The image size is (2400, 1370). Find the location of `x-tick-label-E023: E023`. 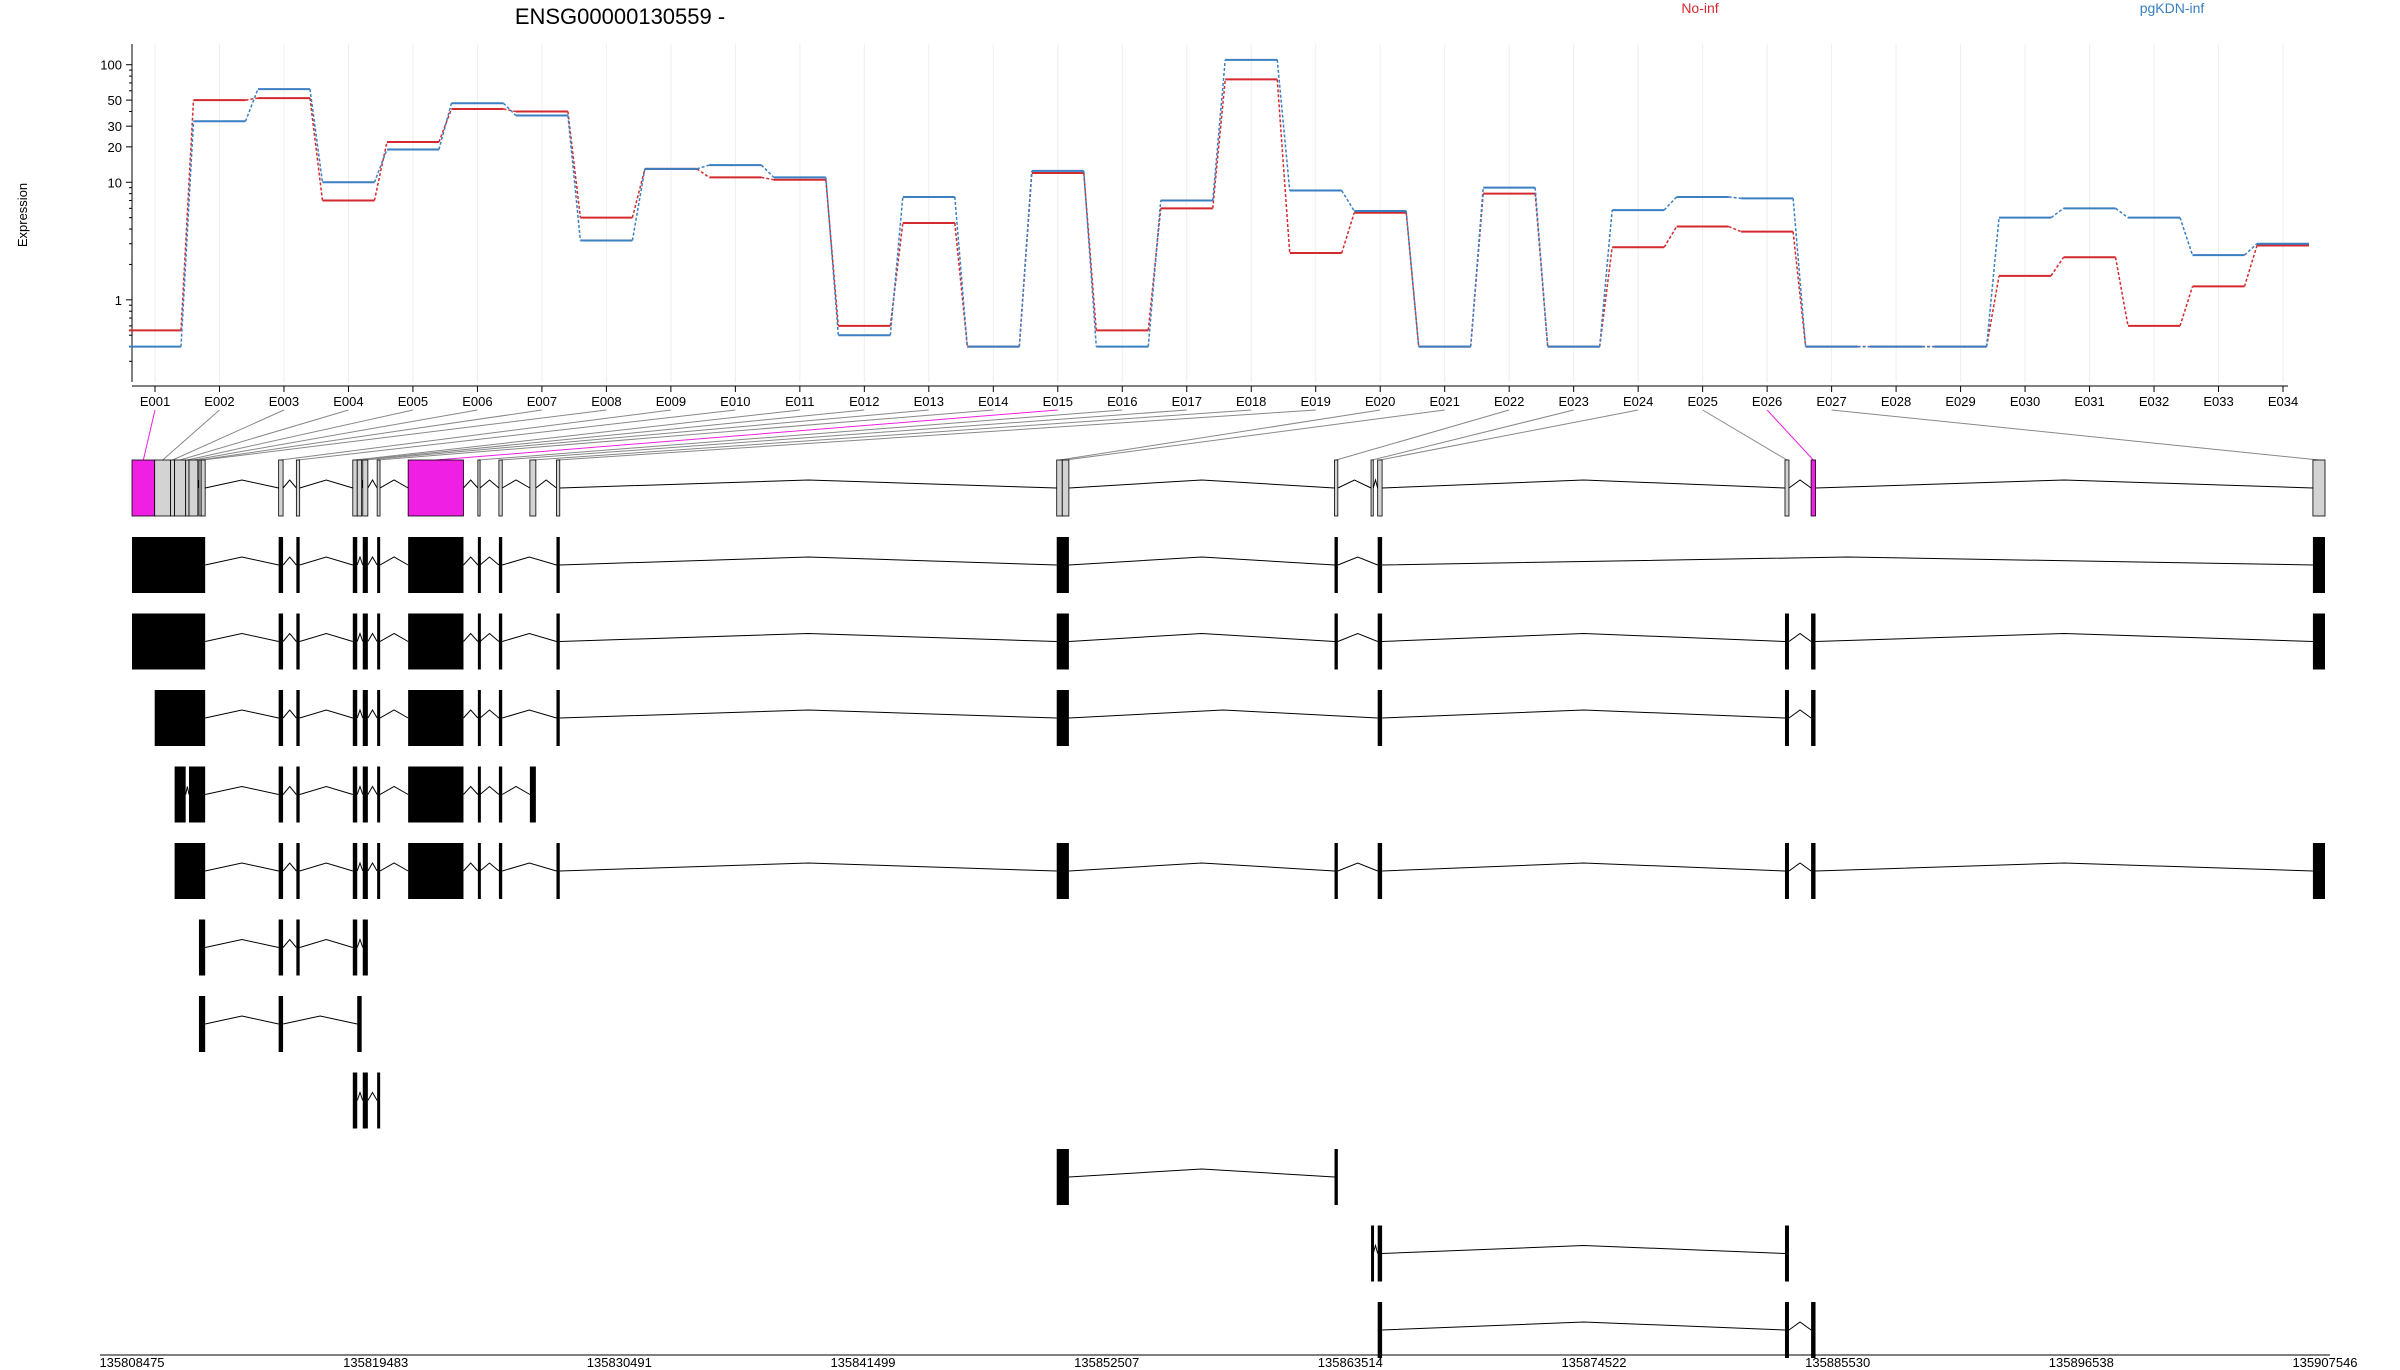

x-tick-label-E023: E023 is located at coordinates (1573, 401).